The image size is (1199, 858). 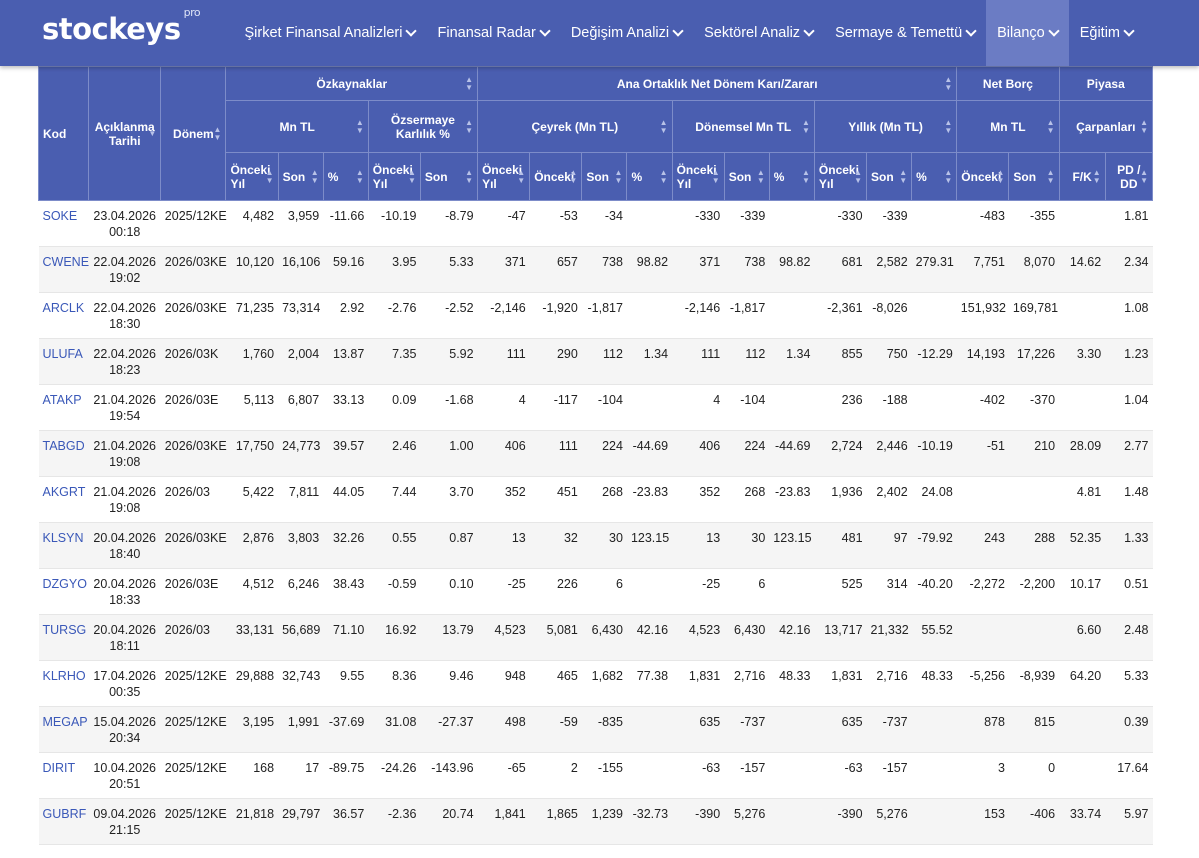 What do you see at coordinates (252, 176) in the screenshot?
I see `col-ozk-onceki-yil: Önceki Yıl ▲ ▼` at bounding box center [252, 176].